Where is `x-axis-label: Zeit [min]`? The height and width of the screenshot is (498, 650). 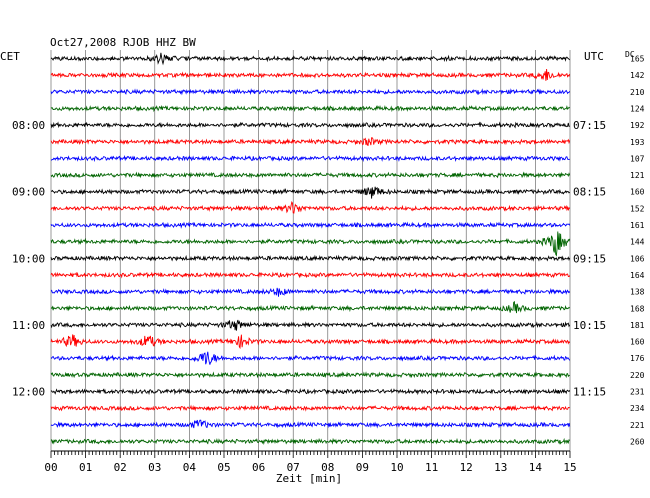
x-axis-label: Zeit [min] is located at coordinates (309, 478).